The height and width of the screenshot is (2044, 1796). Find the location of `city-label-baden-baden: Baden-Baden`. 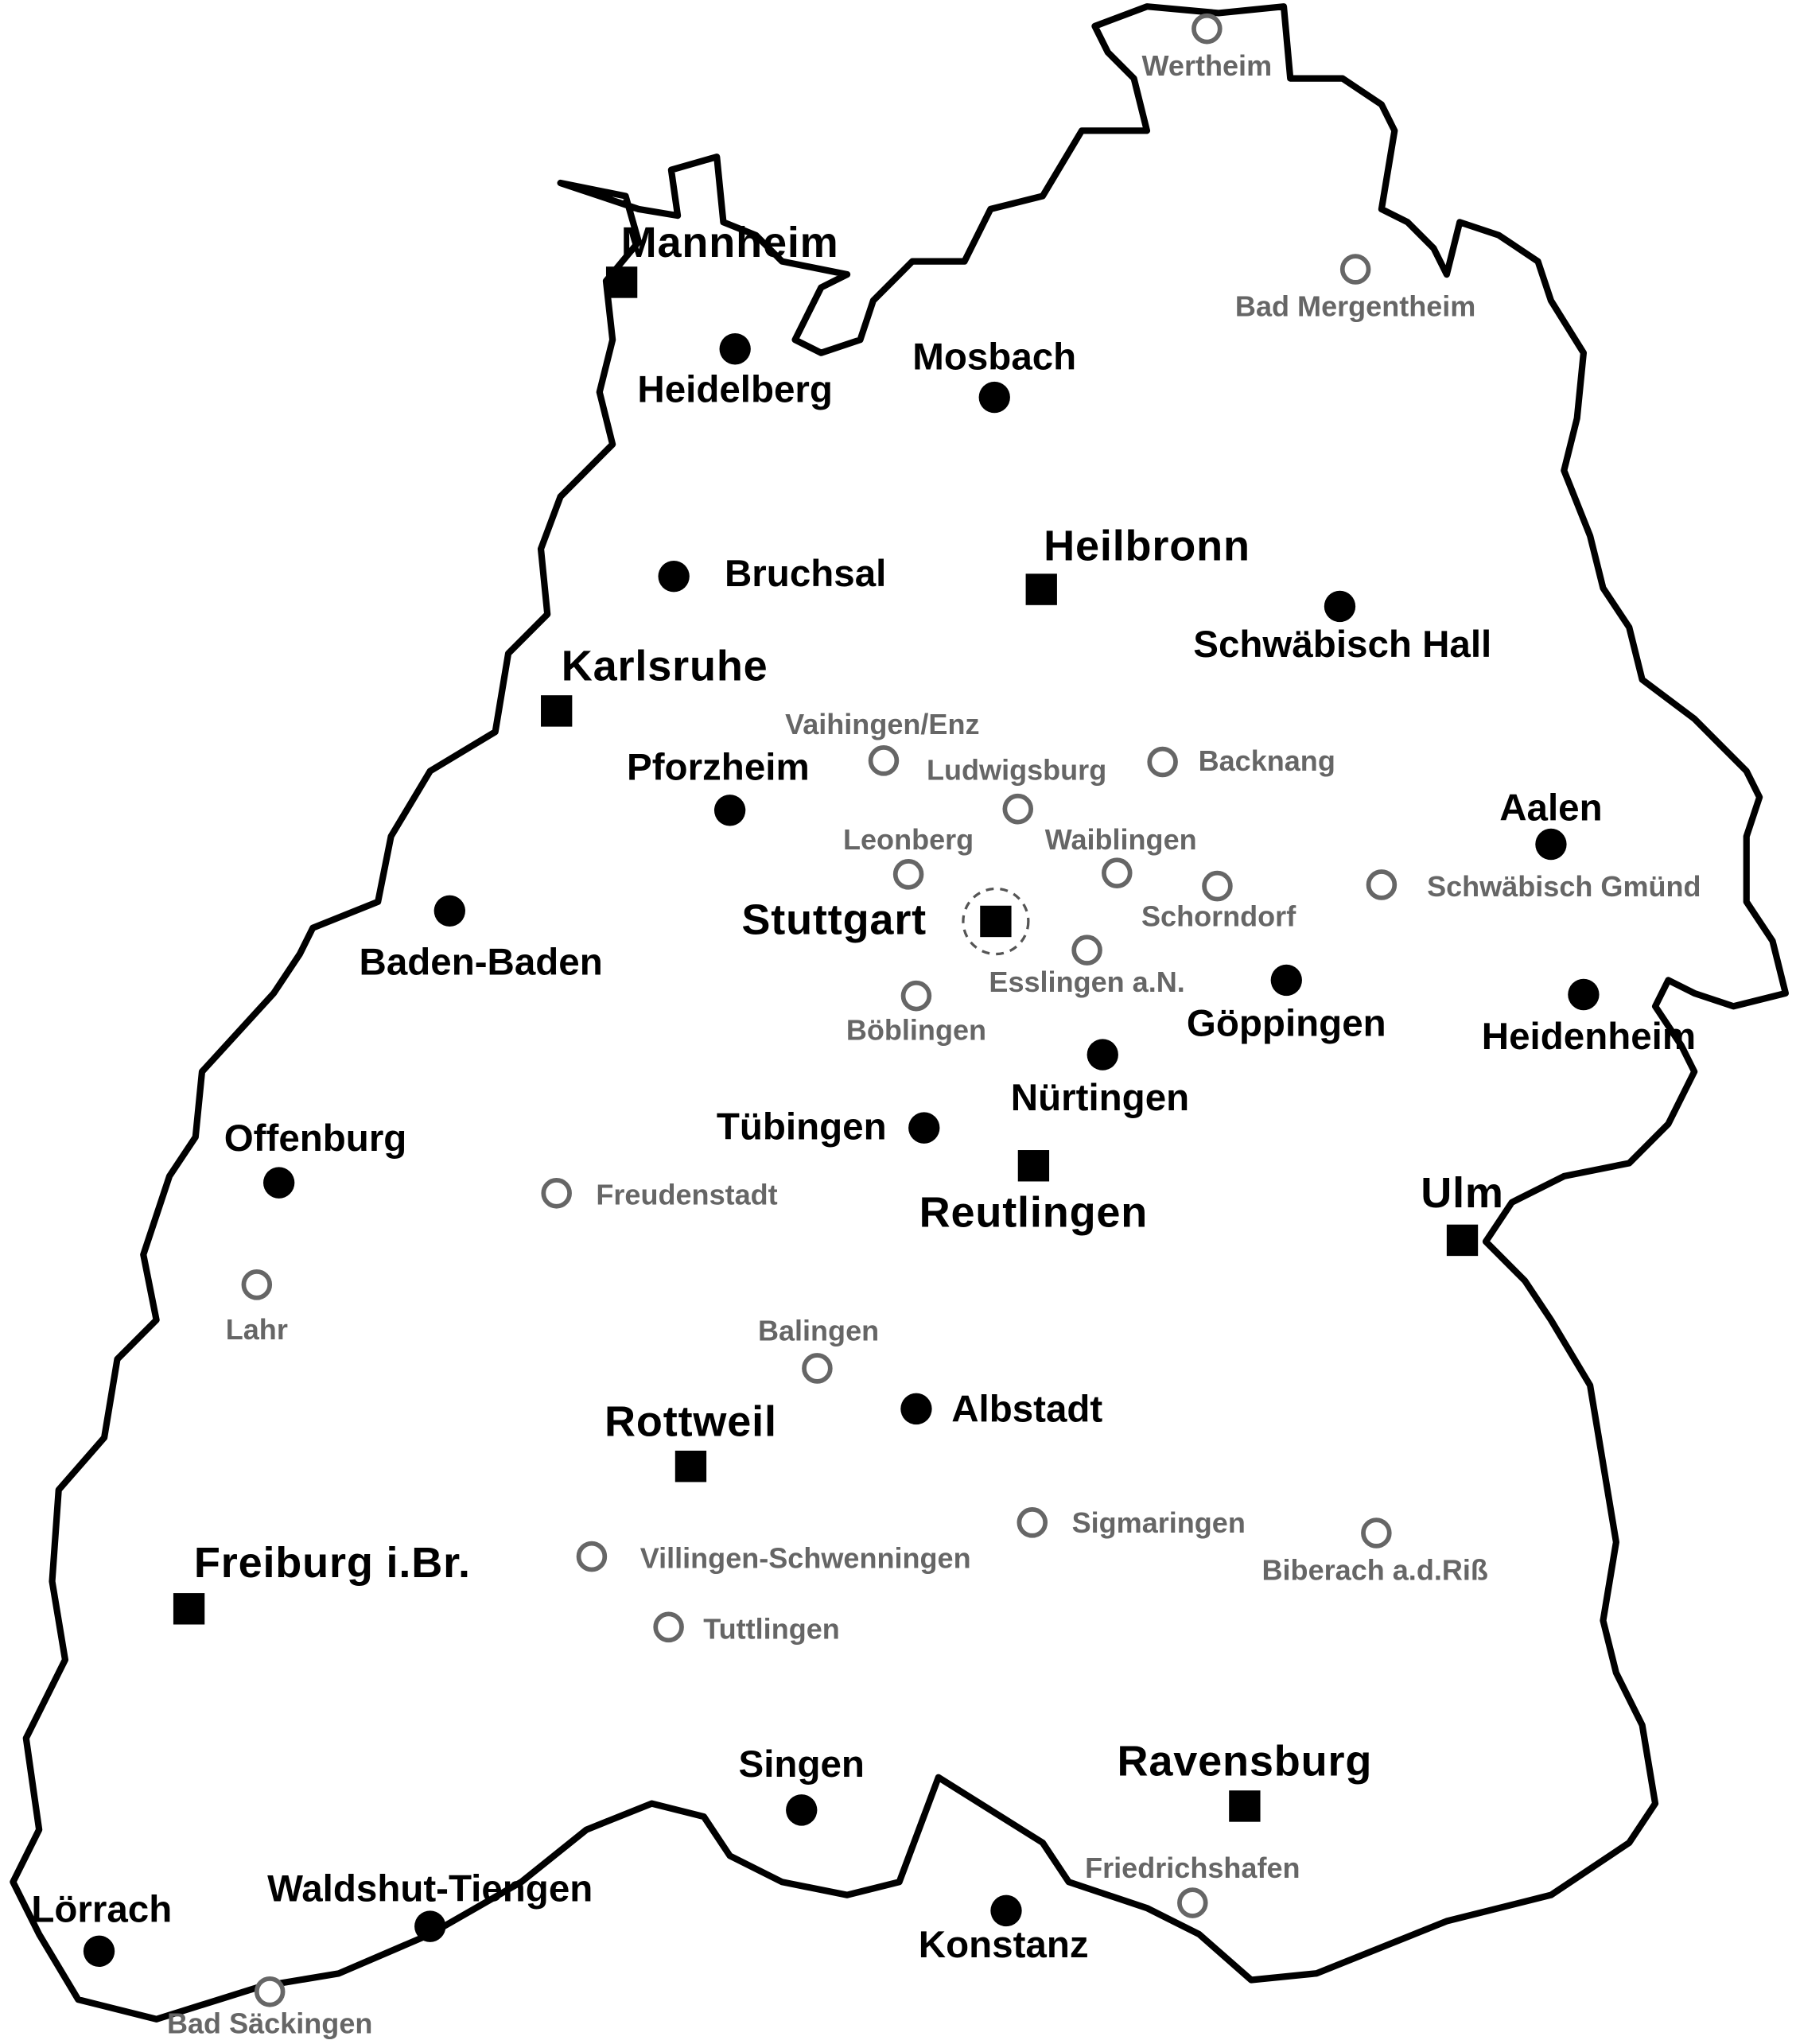

city-label-baden-baden: Baden-Baden is located at coordinates (482, 962).